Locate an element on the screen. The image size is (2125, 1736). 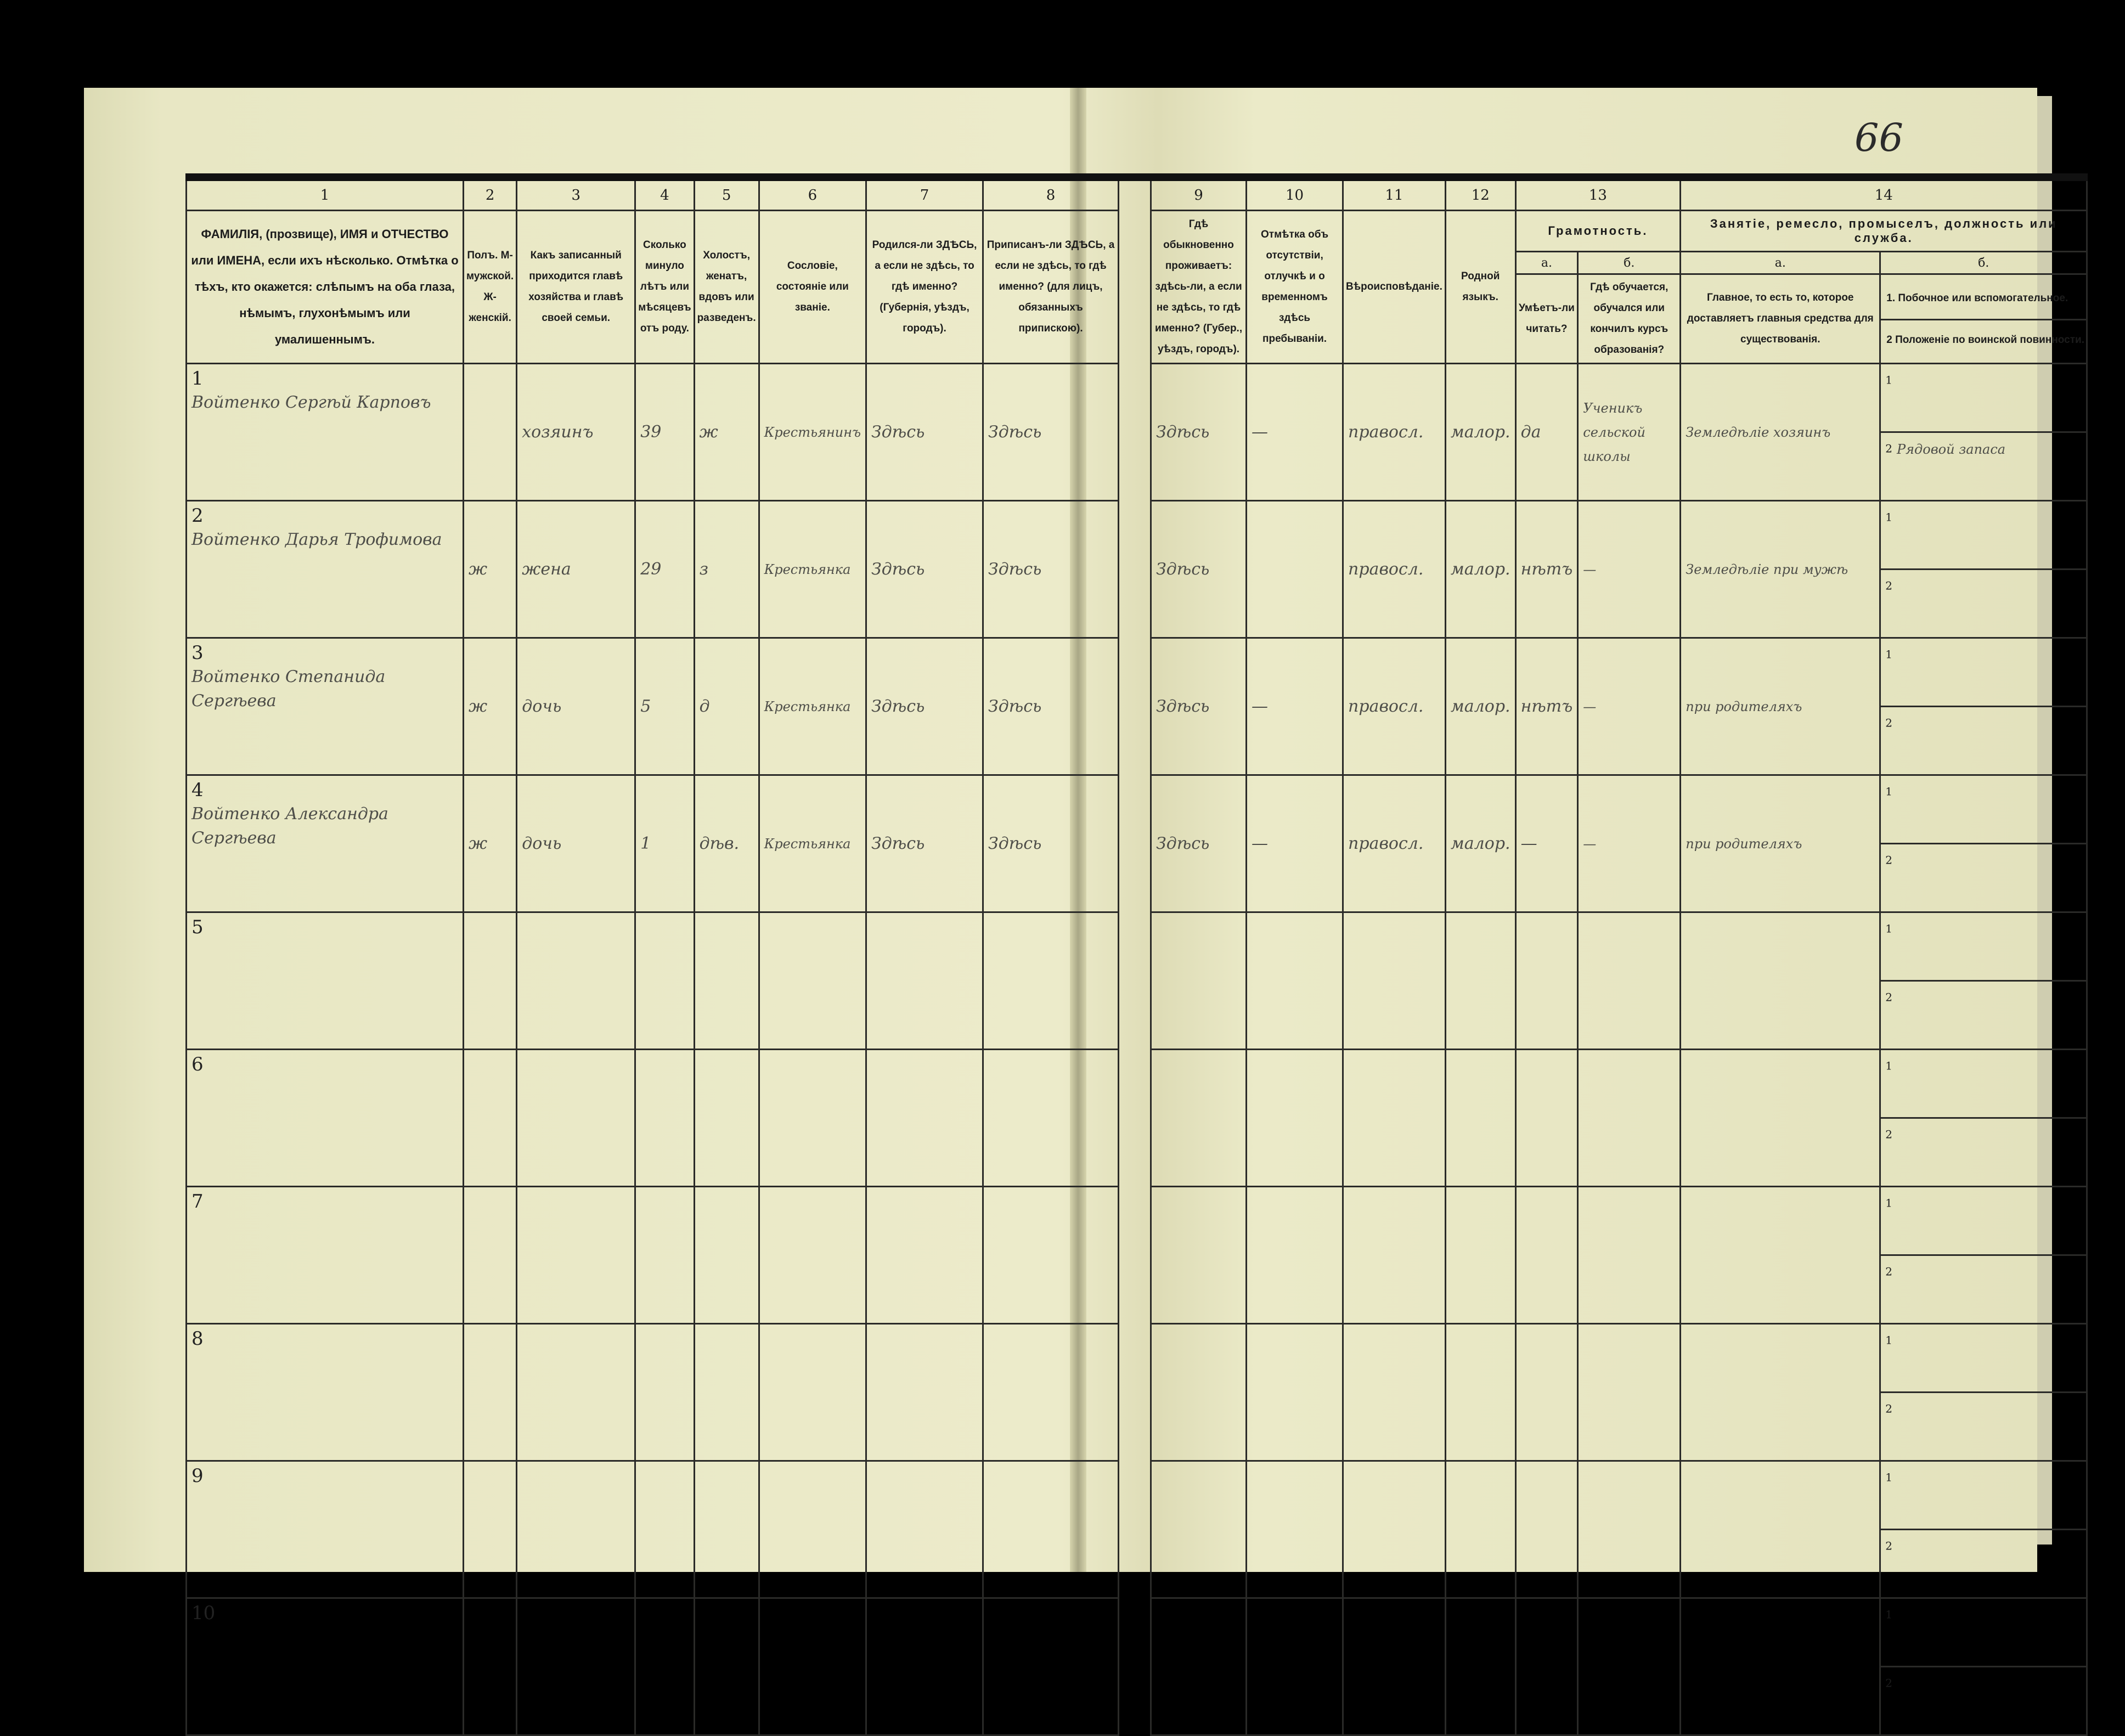
row-number: 1 is located at coordinates (197, 379).